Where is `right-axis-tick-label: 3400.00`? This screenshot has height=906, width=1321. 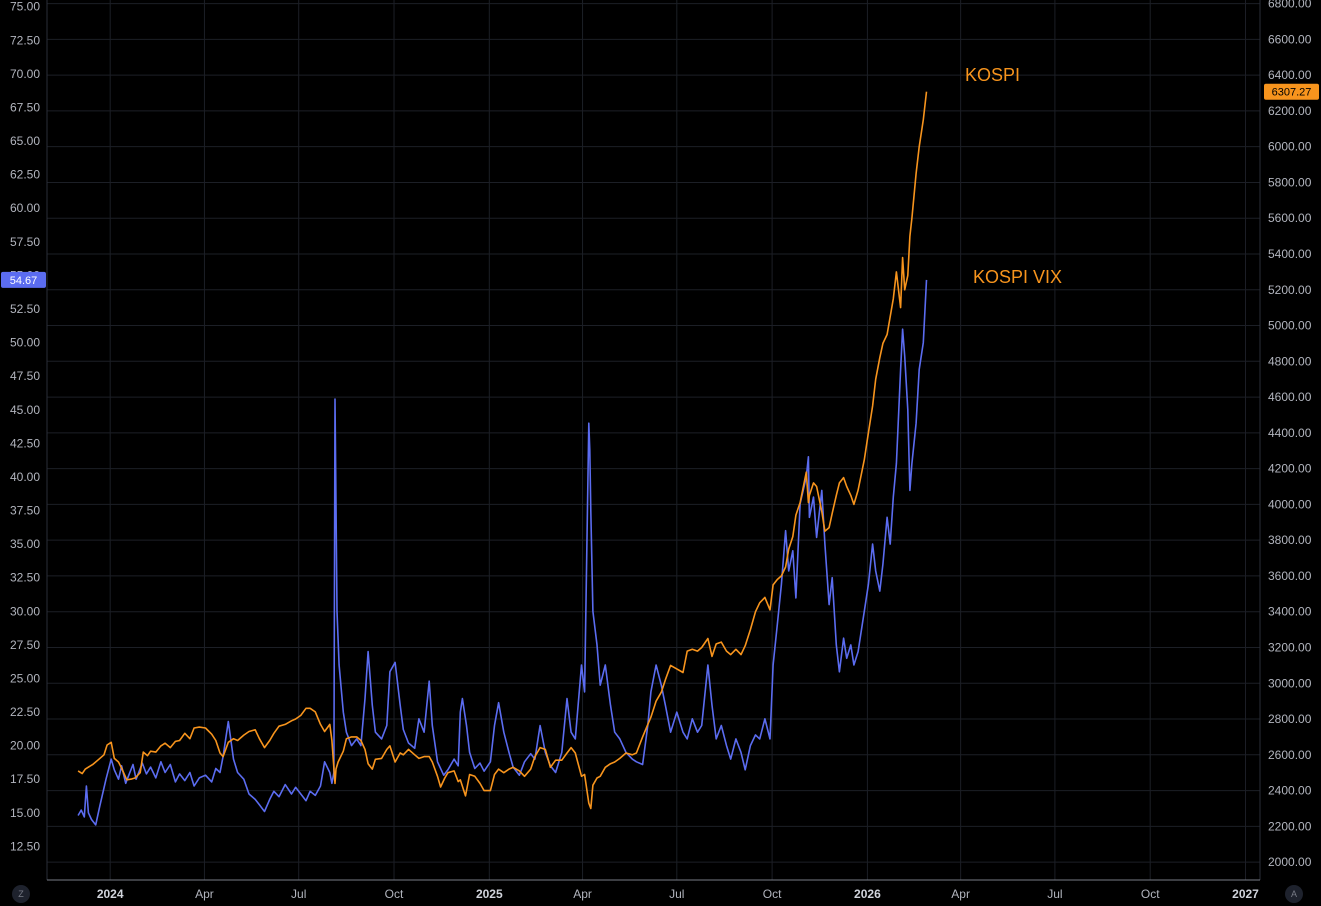 right-axis-tick-label: 3400.00 is located at coordinates (1290, 612).